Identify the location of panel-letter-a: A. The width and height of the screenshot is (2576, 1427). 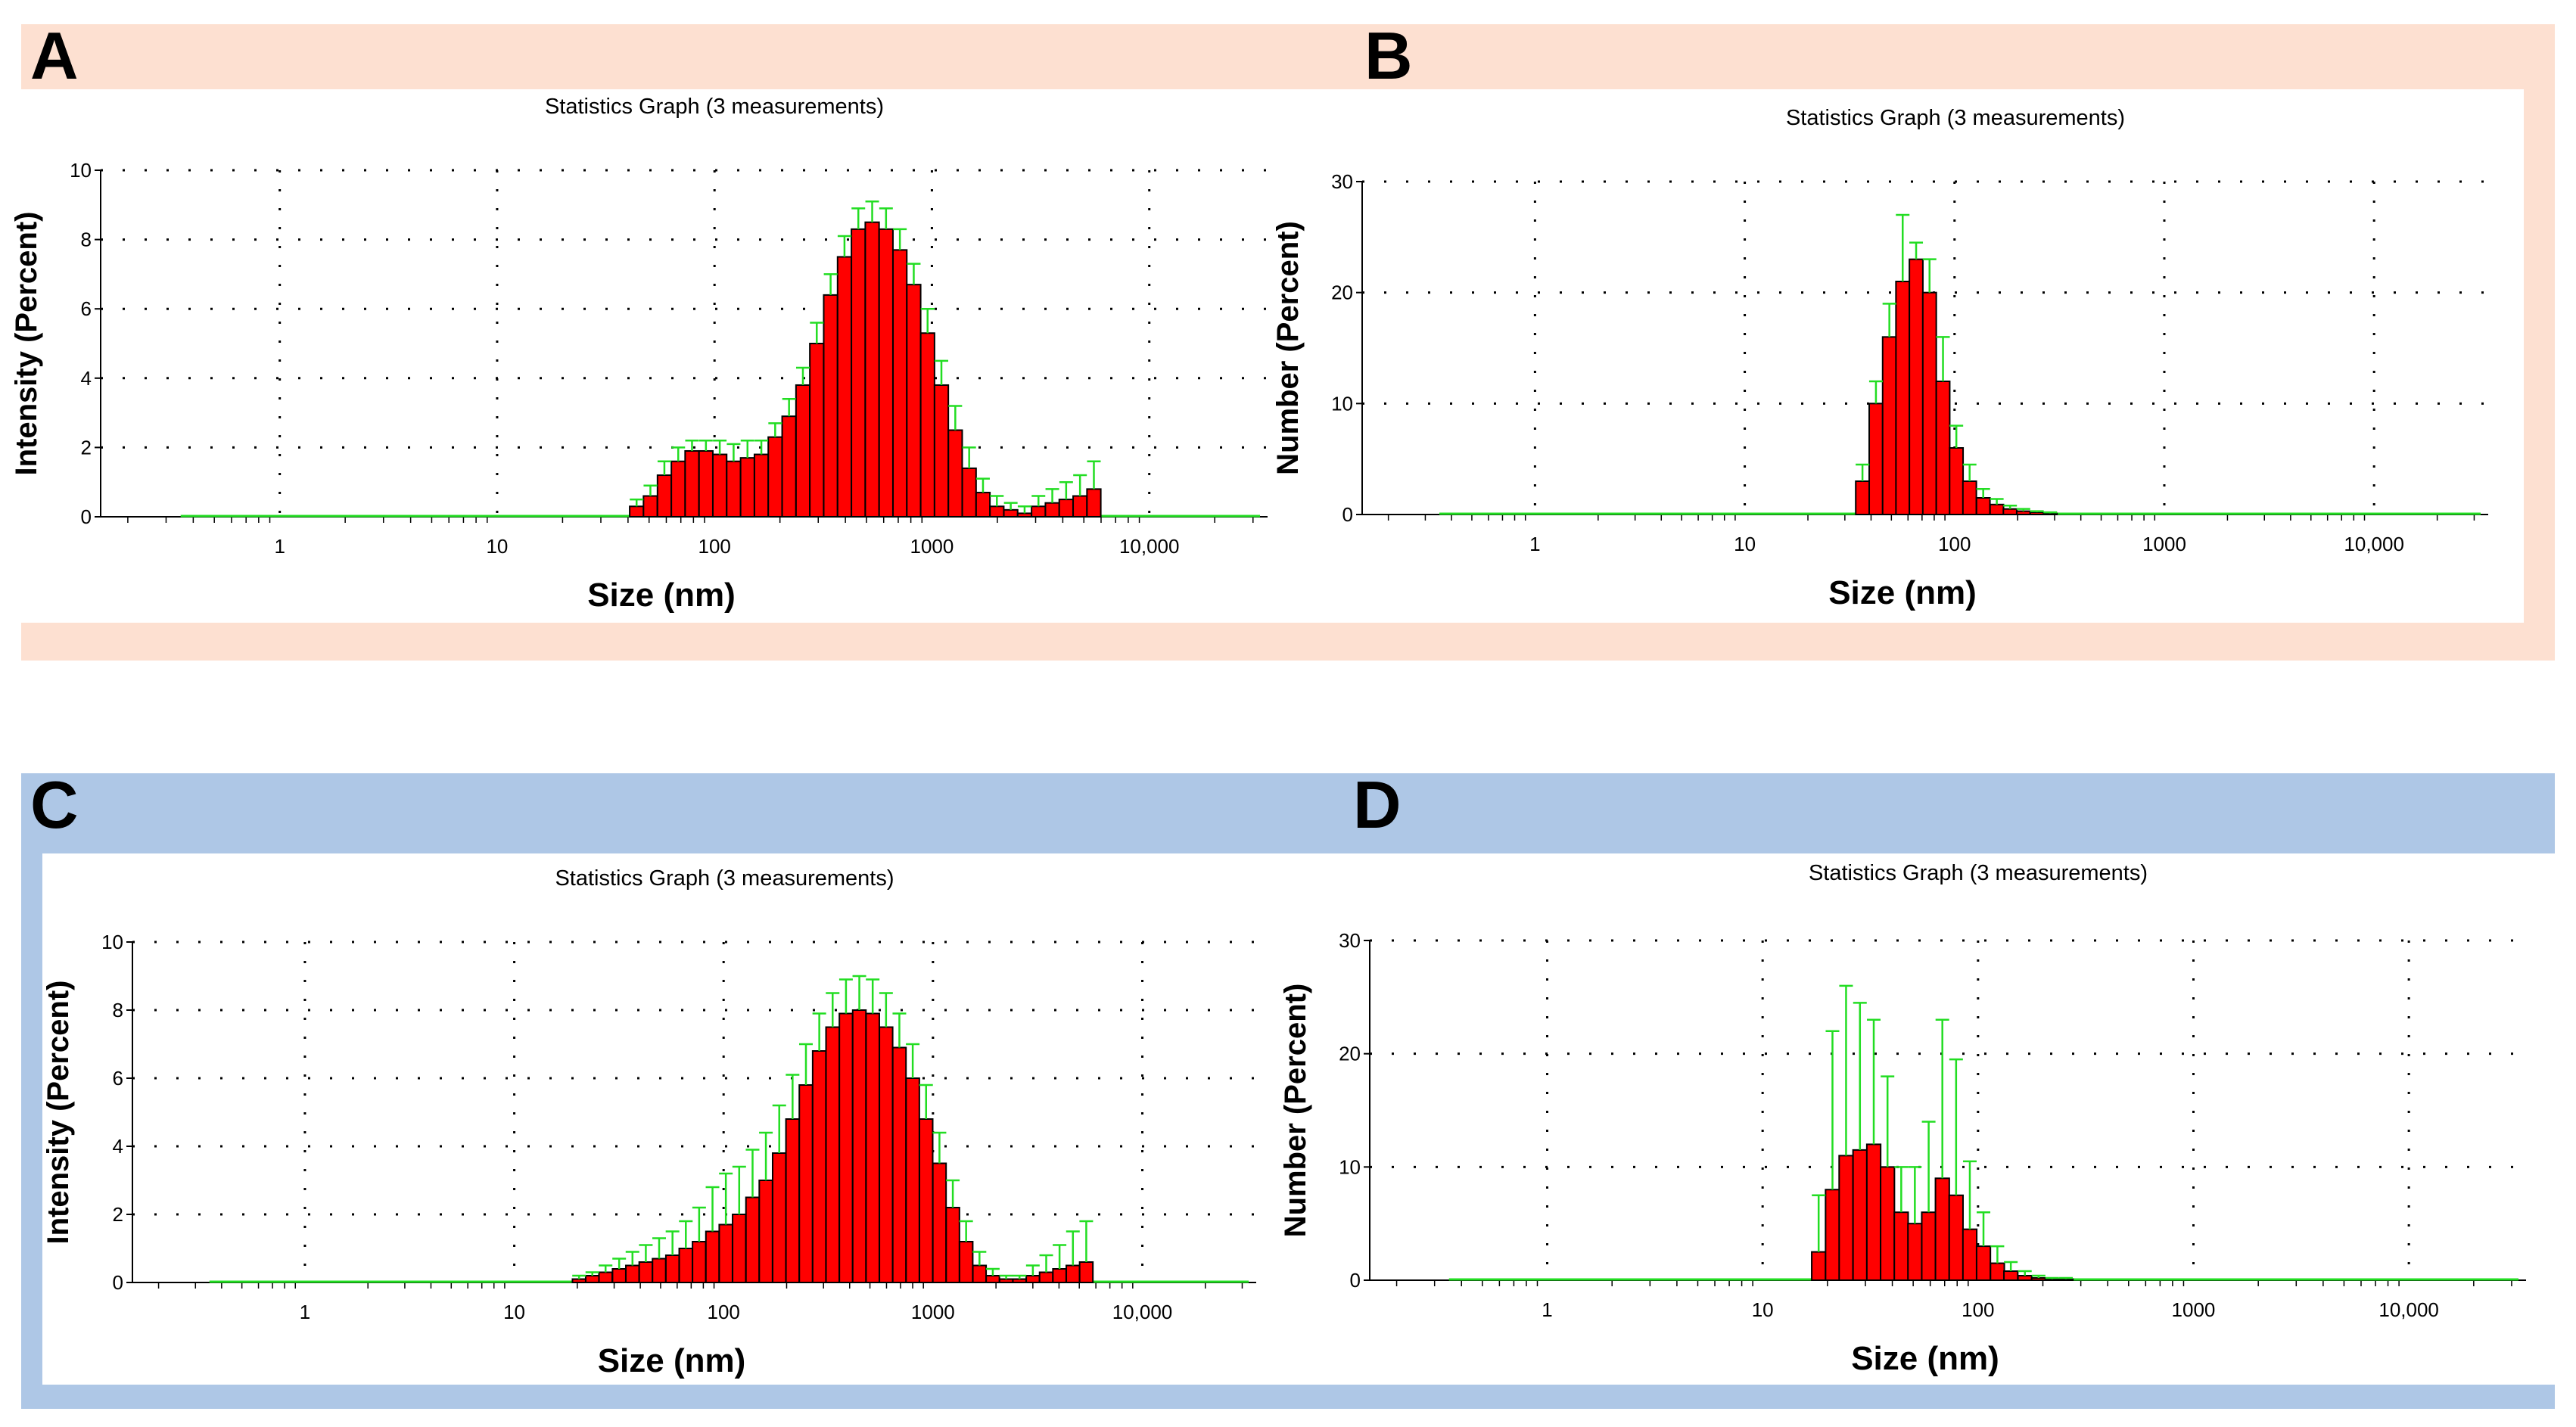
(54, 55).